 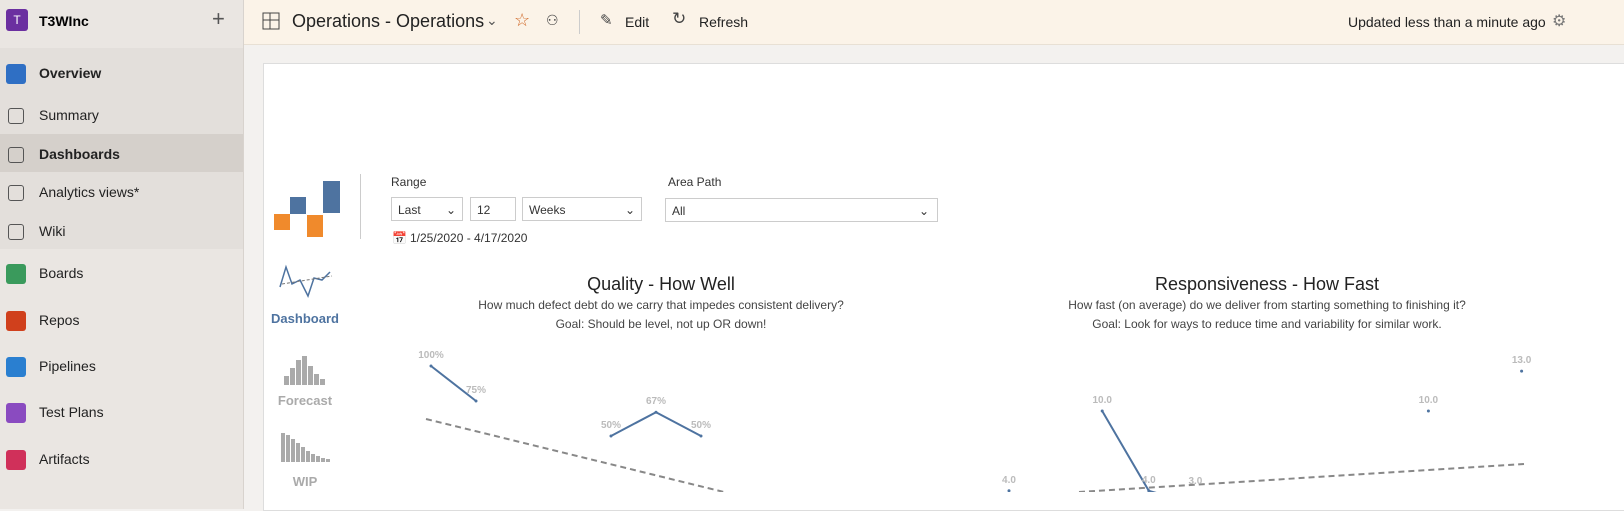 What do you see at coordinates (52, 231) in the screenshot?
I see `nav-item: Wiki` at bounding box center [52, 231].